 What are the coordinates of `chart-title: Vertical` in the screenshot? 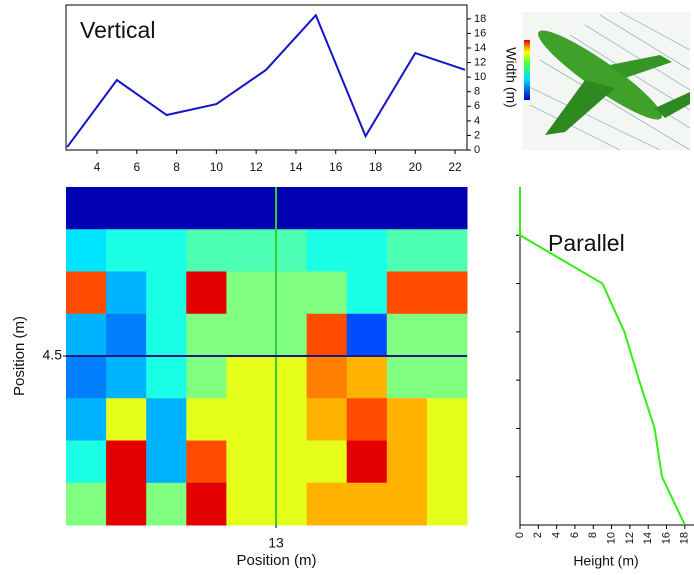 It's located at (117, 30).